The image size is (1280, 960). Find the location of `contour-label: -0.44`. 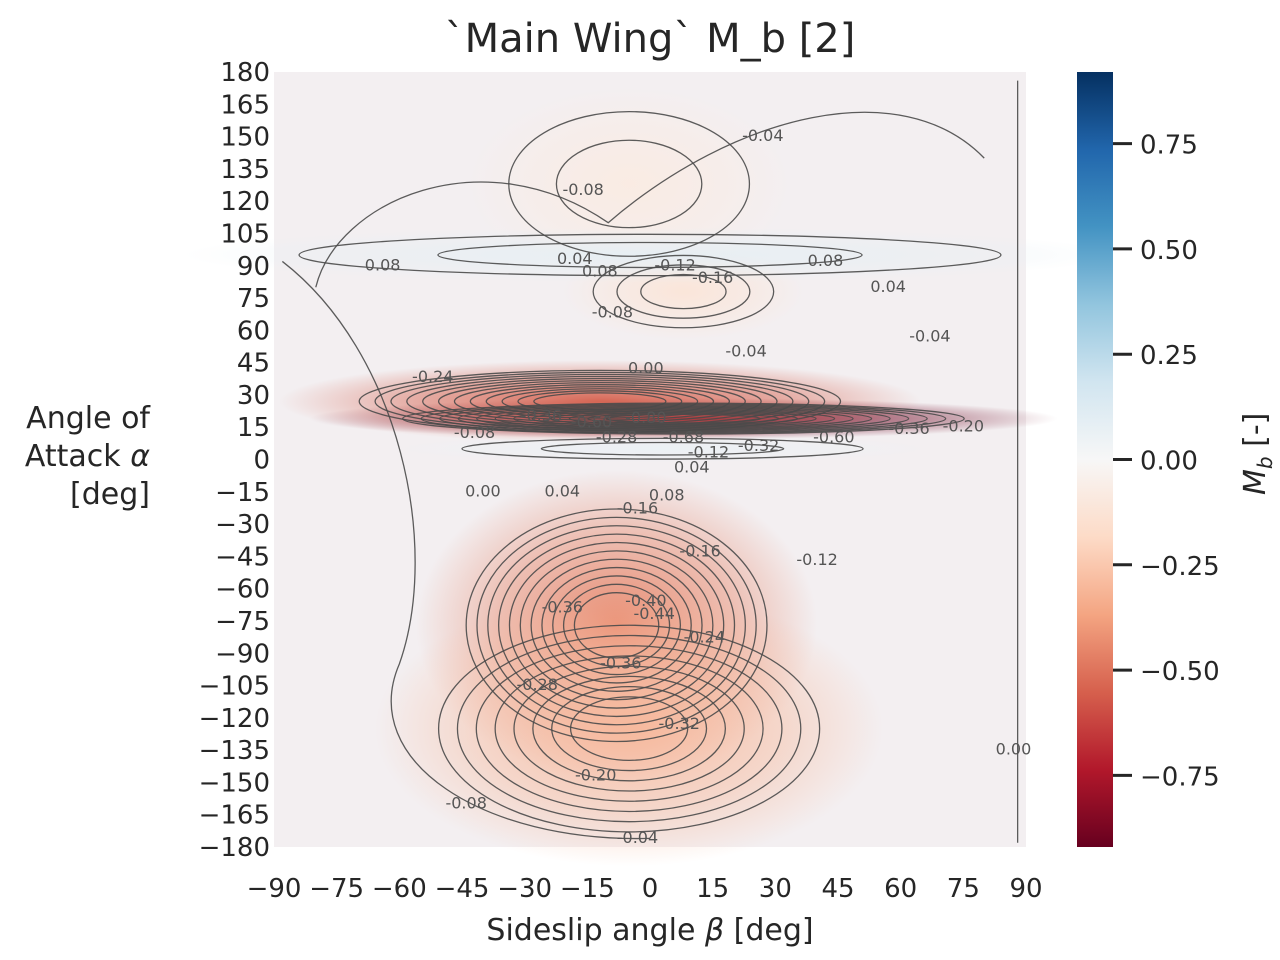

contour-label: -0.44 is located at coordinates (653, 613).